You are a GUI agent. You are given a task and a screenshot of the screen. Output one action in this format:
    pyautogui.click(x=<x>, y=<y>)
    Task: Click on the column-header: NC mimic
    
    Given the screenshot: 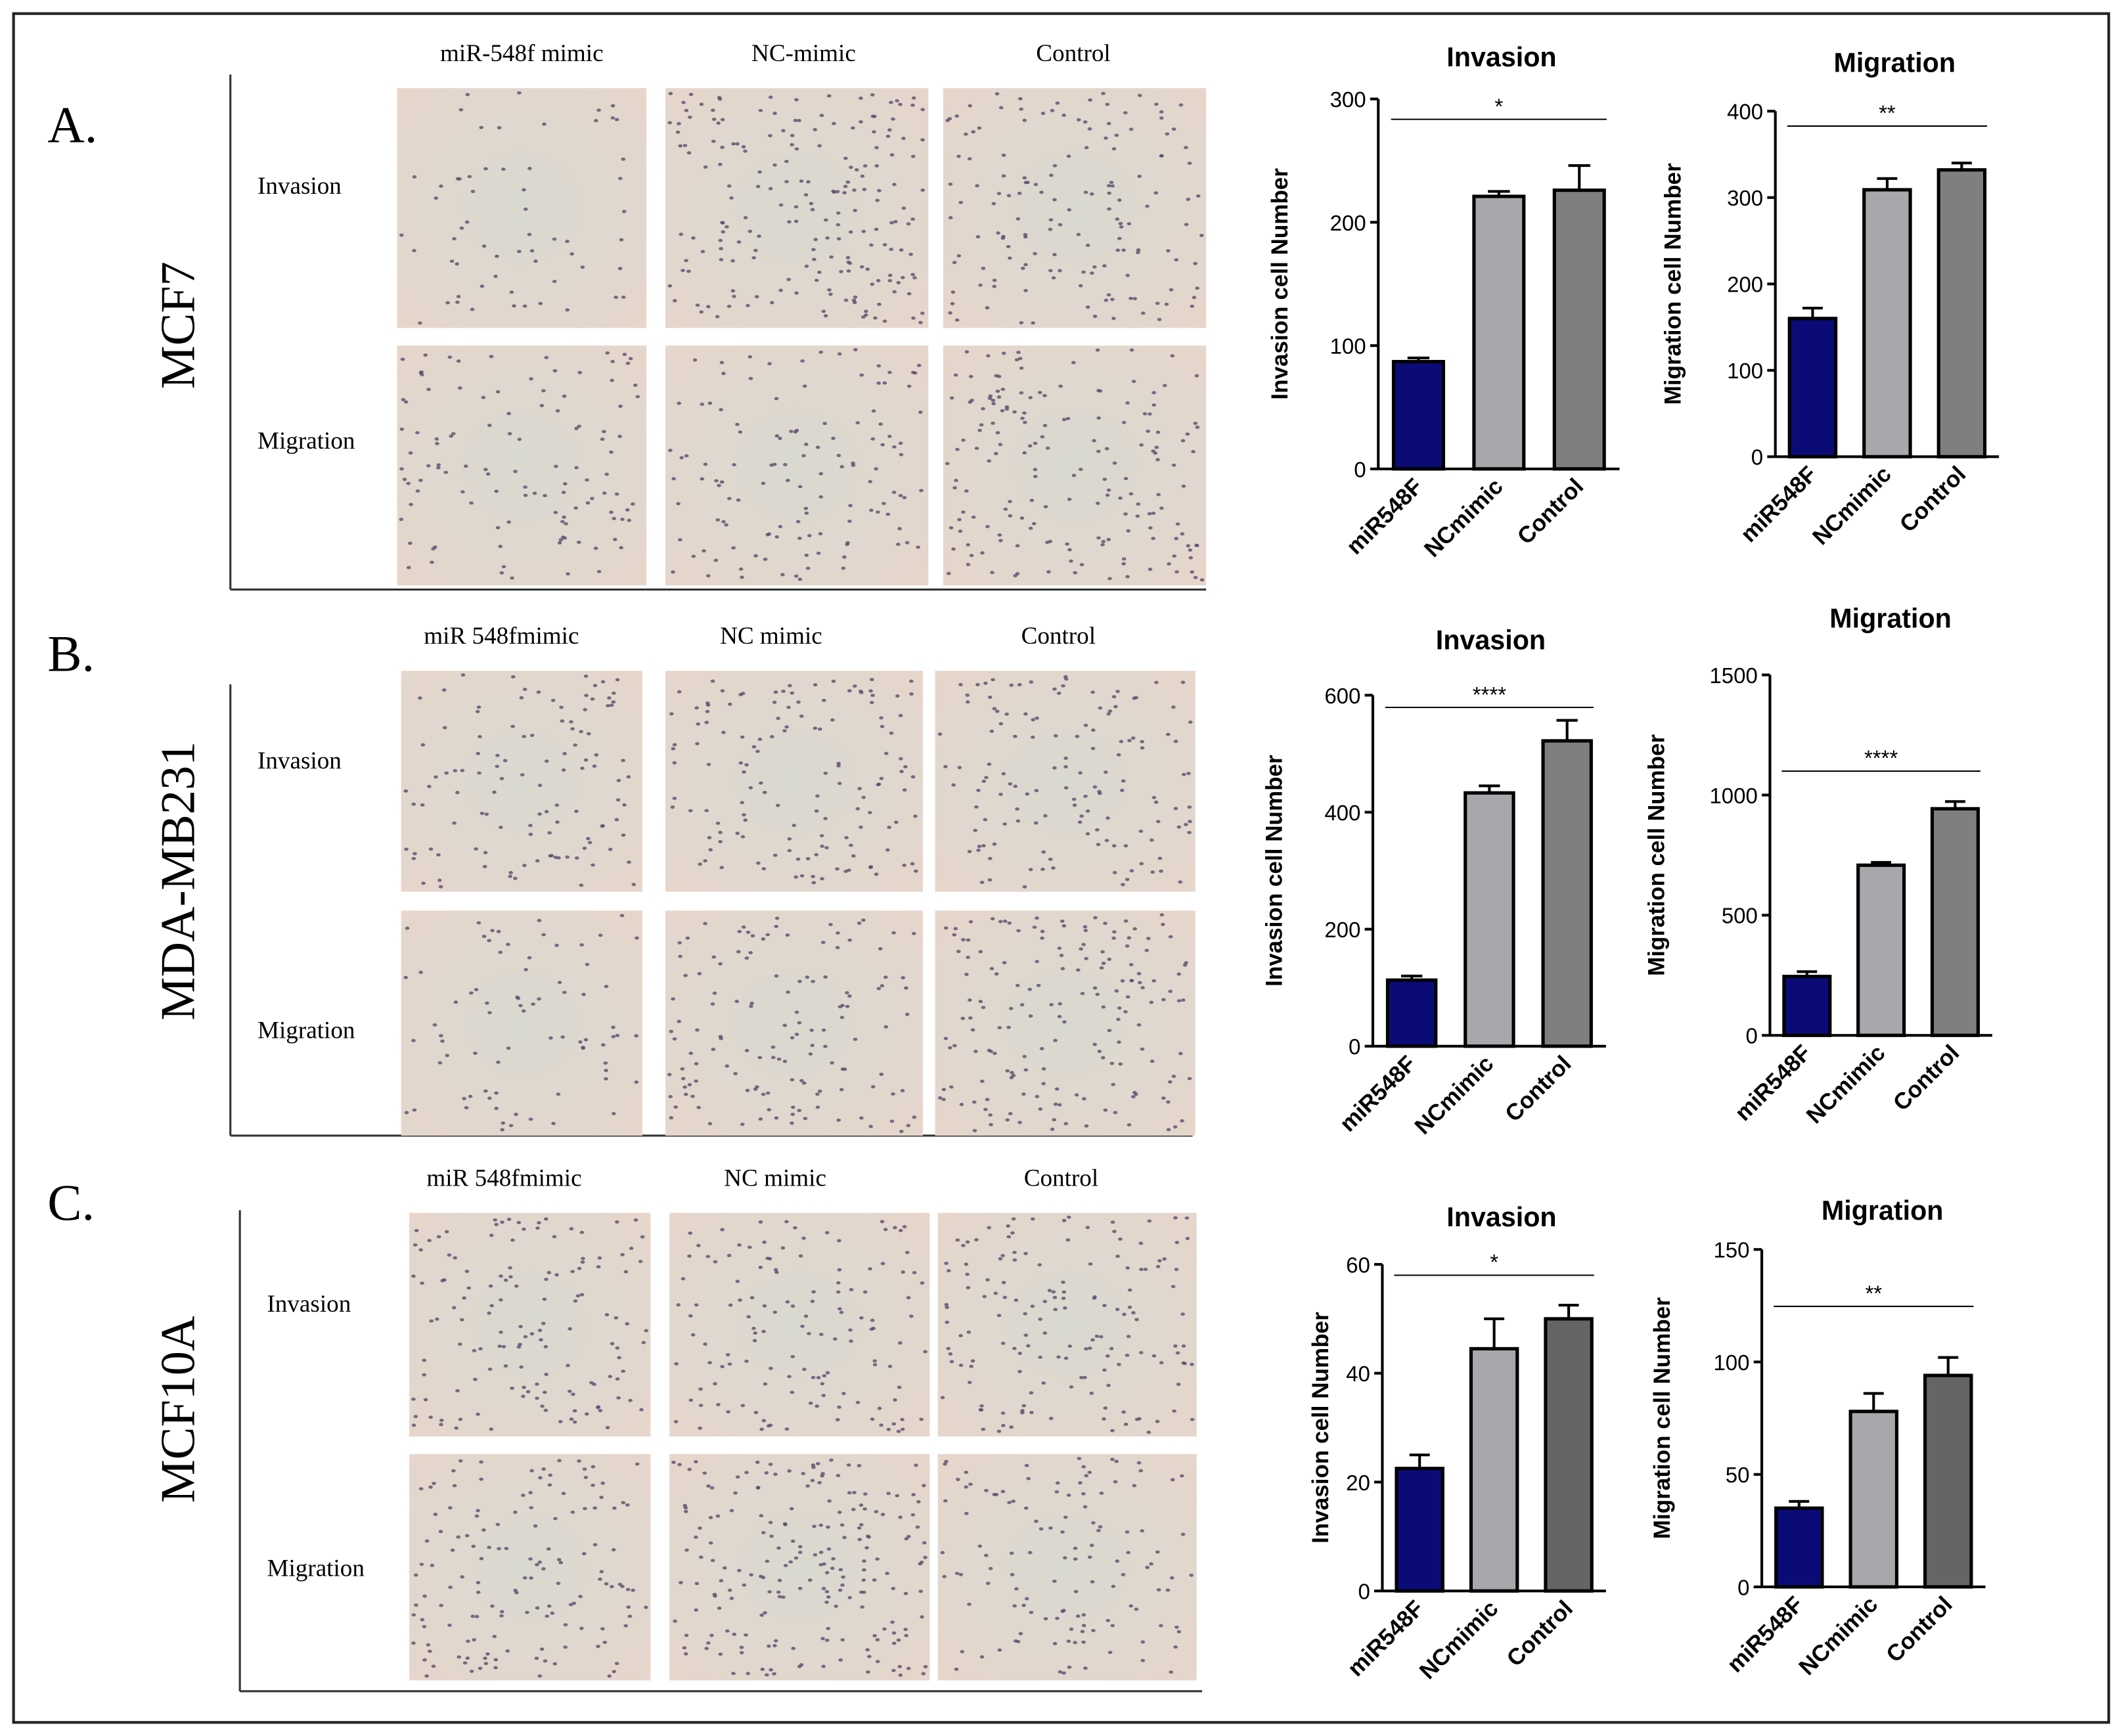 What is the action you would take?
    pyautogui.click(x=771, y=636)
    